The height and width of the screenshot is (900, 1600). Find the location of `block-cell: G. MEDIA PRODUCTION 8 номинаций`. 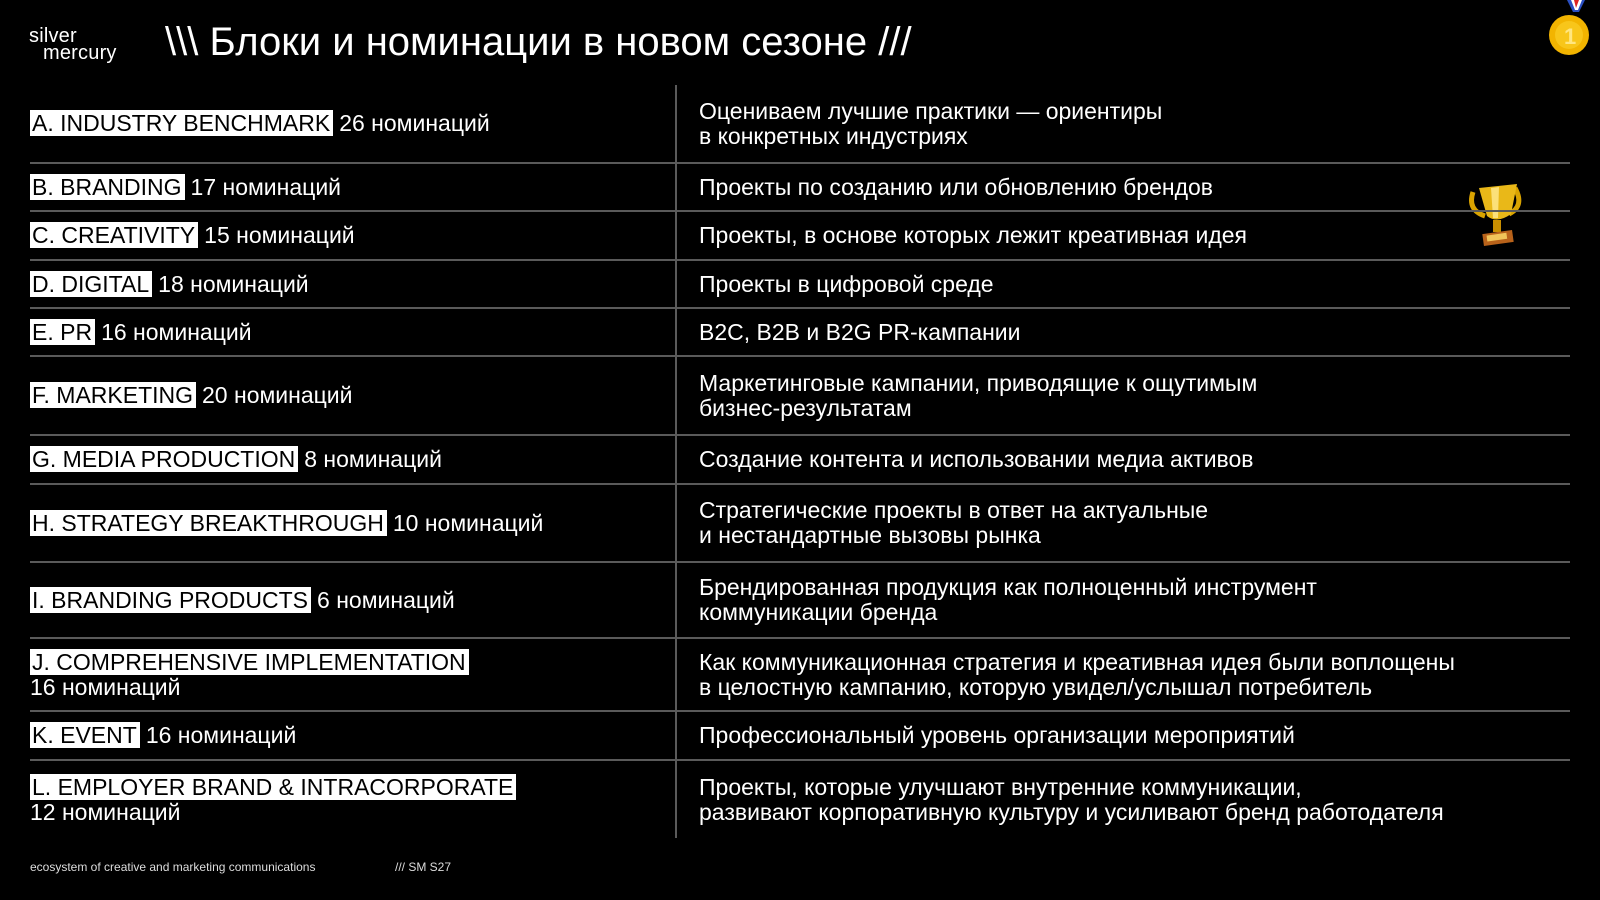

block-cell: G. MEDIA PRODUCTION 8 номинаций is located at coordinates (353, 460).